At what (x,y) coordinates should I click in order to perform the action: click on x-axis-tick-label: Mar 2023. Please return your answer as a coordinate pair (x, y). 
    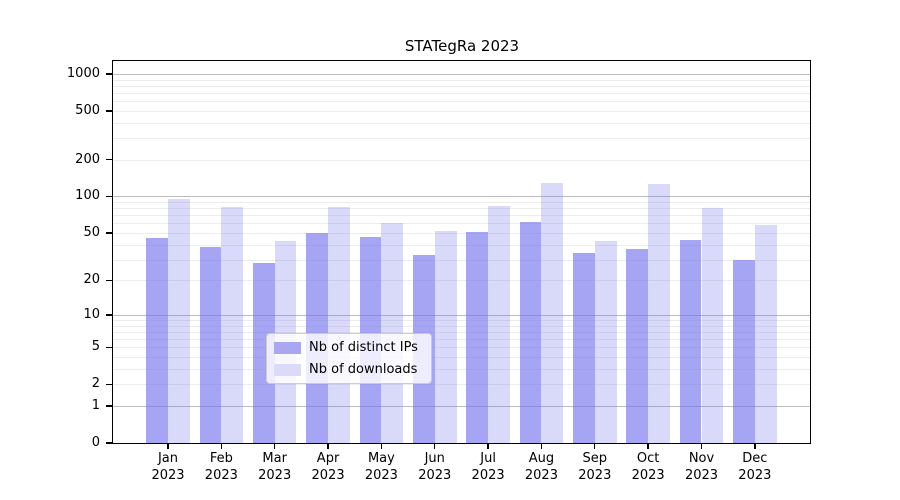
    Looking at the image, I should click on (275, 467).